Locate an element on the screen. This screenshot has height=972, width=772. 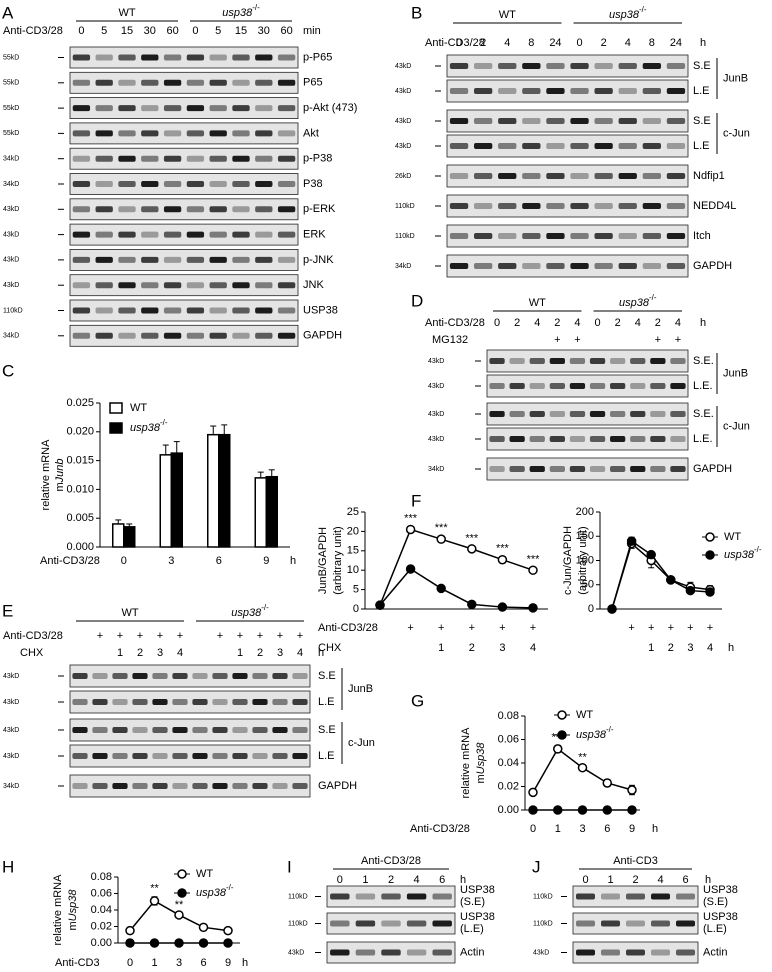
x-tick-label: 3 is located at coordinates (171, 561).